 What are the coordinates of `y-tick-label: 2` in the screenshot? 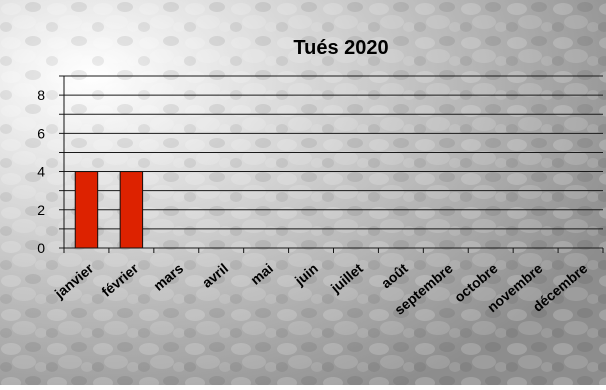 It's located at (41, 210).